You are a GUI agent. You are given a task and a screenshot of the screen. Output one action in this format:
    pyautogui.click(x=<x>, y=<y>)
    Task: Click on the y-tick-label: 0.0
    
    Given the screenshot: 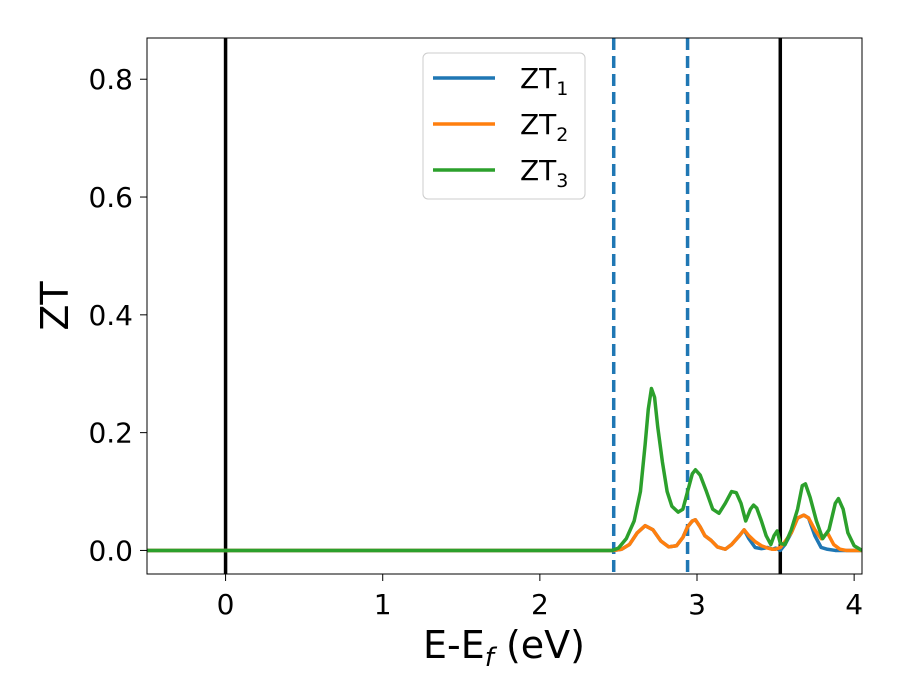 What is the action you would take?
    pyautogui.click(x=110, y=550)
    